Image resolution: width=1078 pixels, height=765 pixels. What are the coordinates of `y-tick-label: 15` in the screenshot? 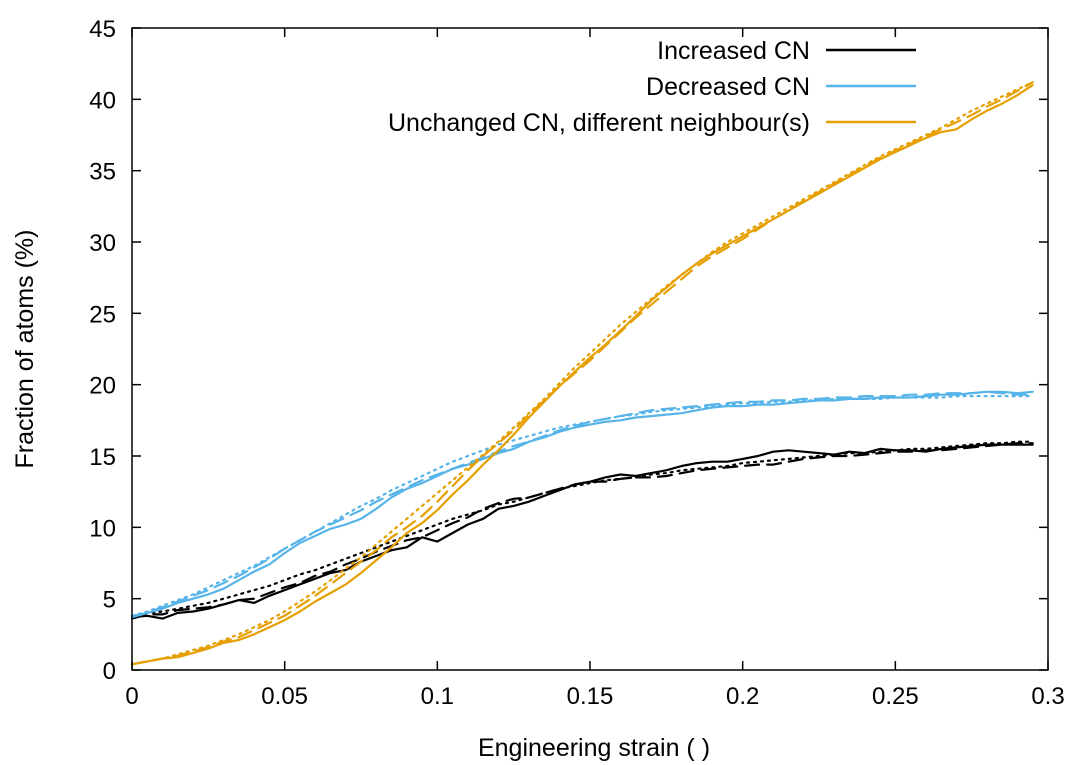 It's located at (102, 457).